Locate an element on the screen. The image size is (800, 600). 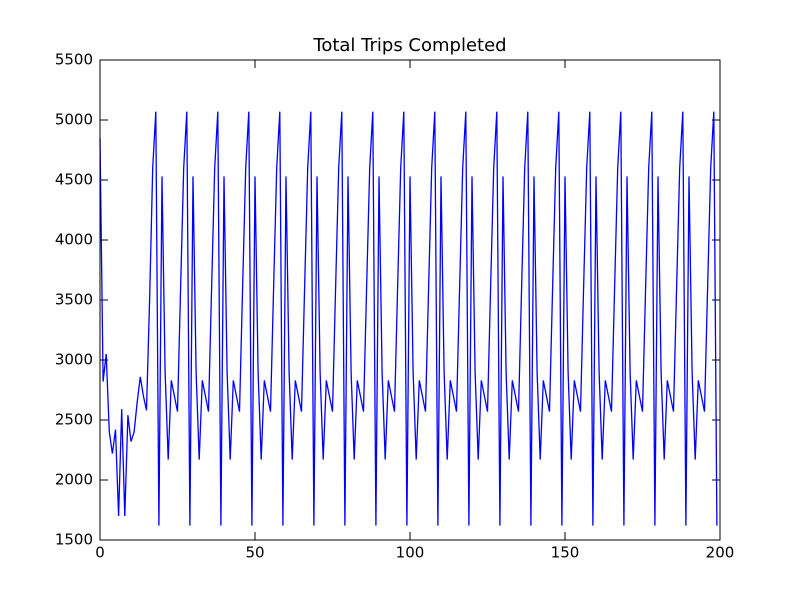
y-tick-label: 5000 is located at coordinates (74, 120).